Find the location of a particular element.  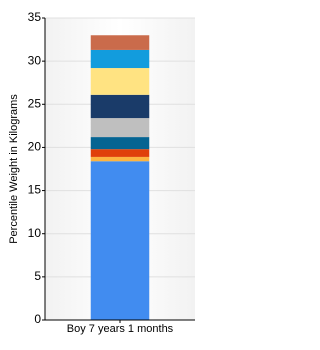

y-tick-label: 10 is located at coordinates (35, 233).